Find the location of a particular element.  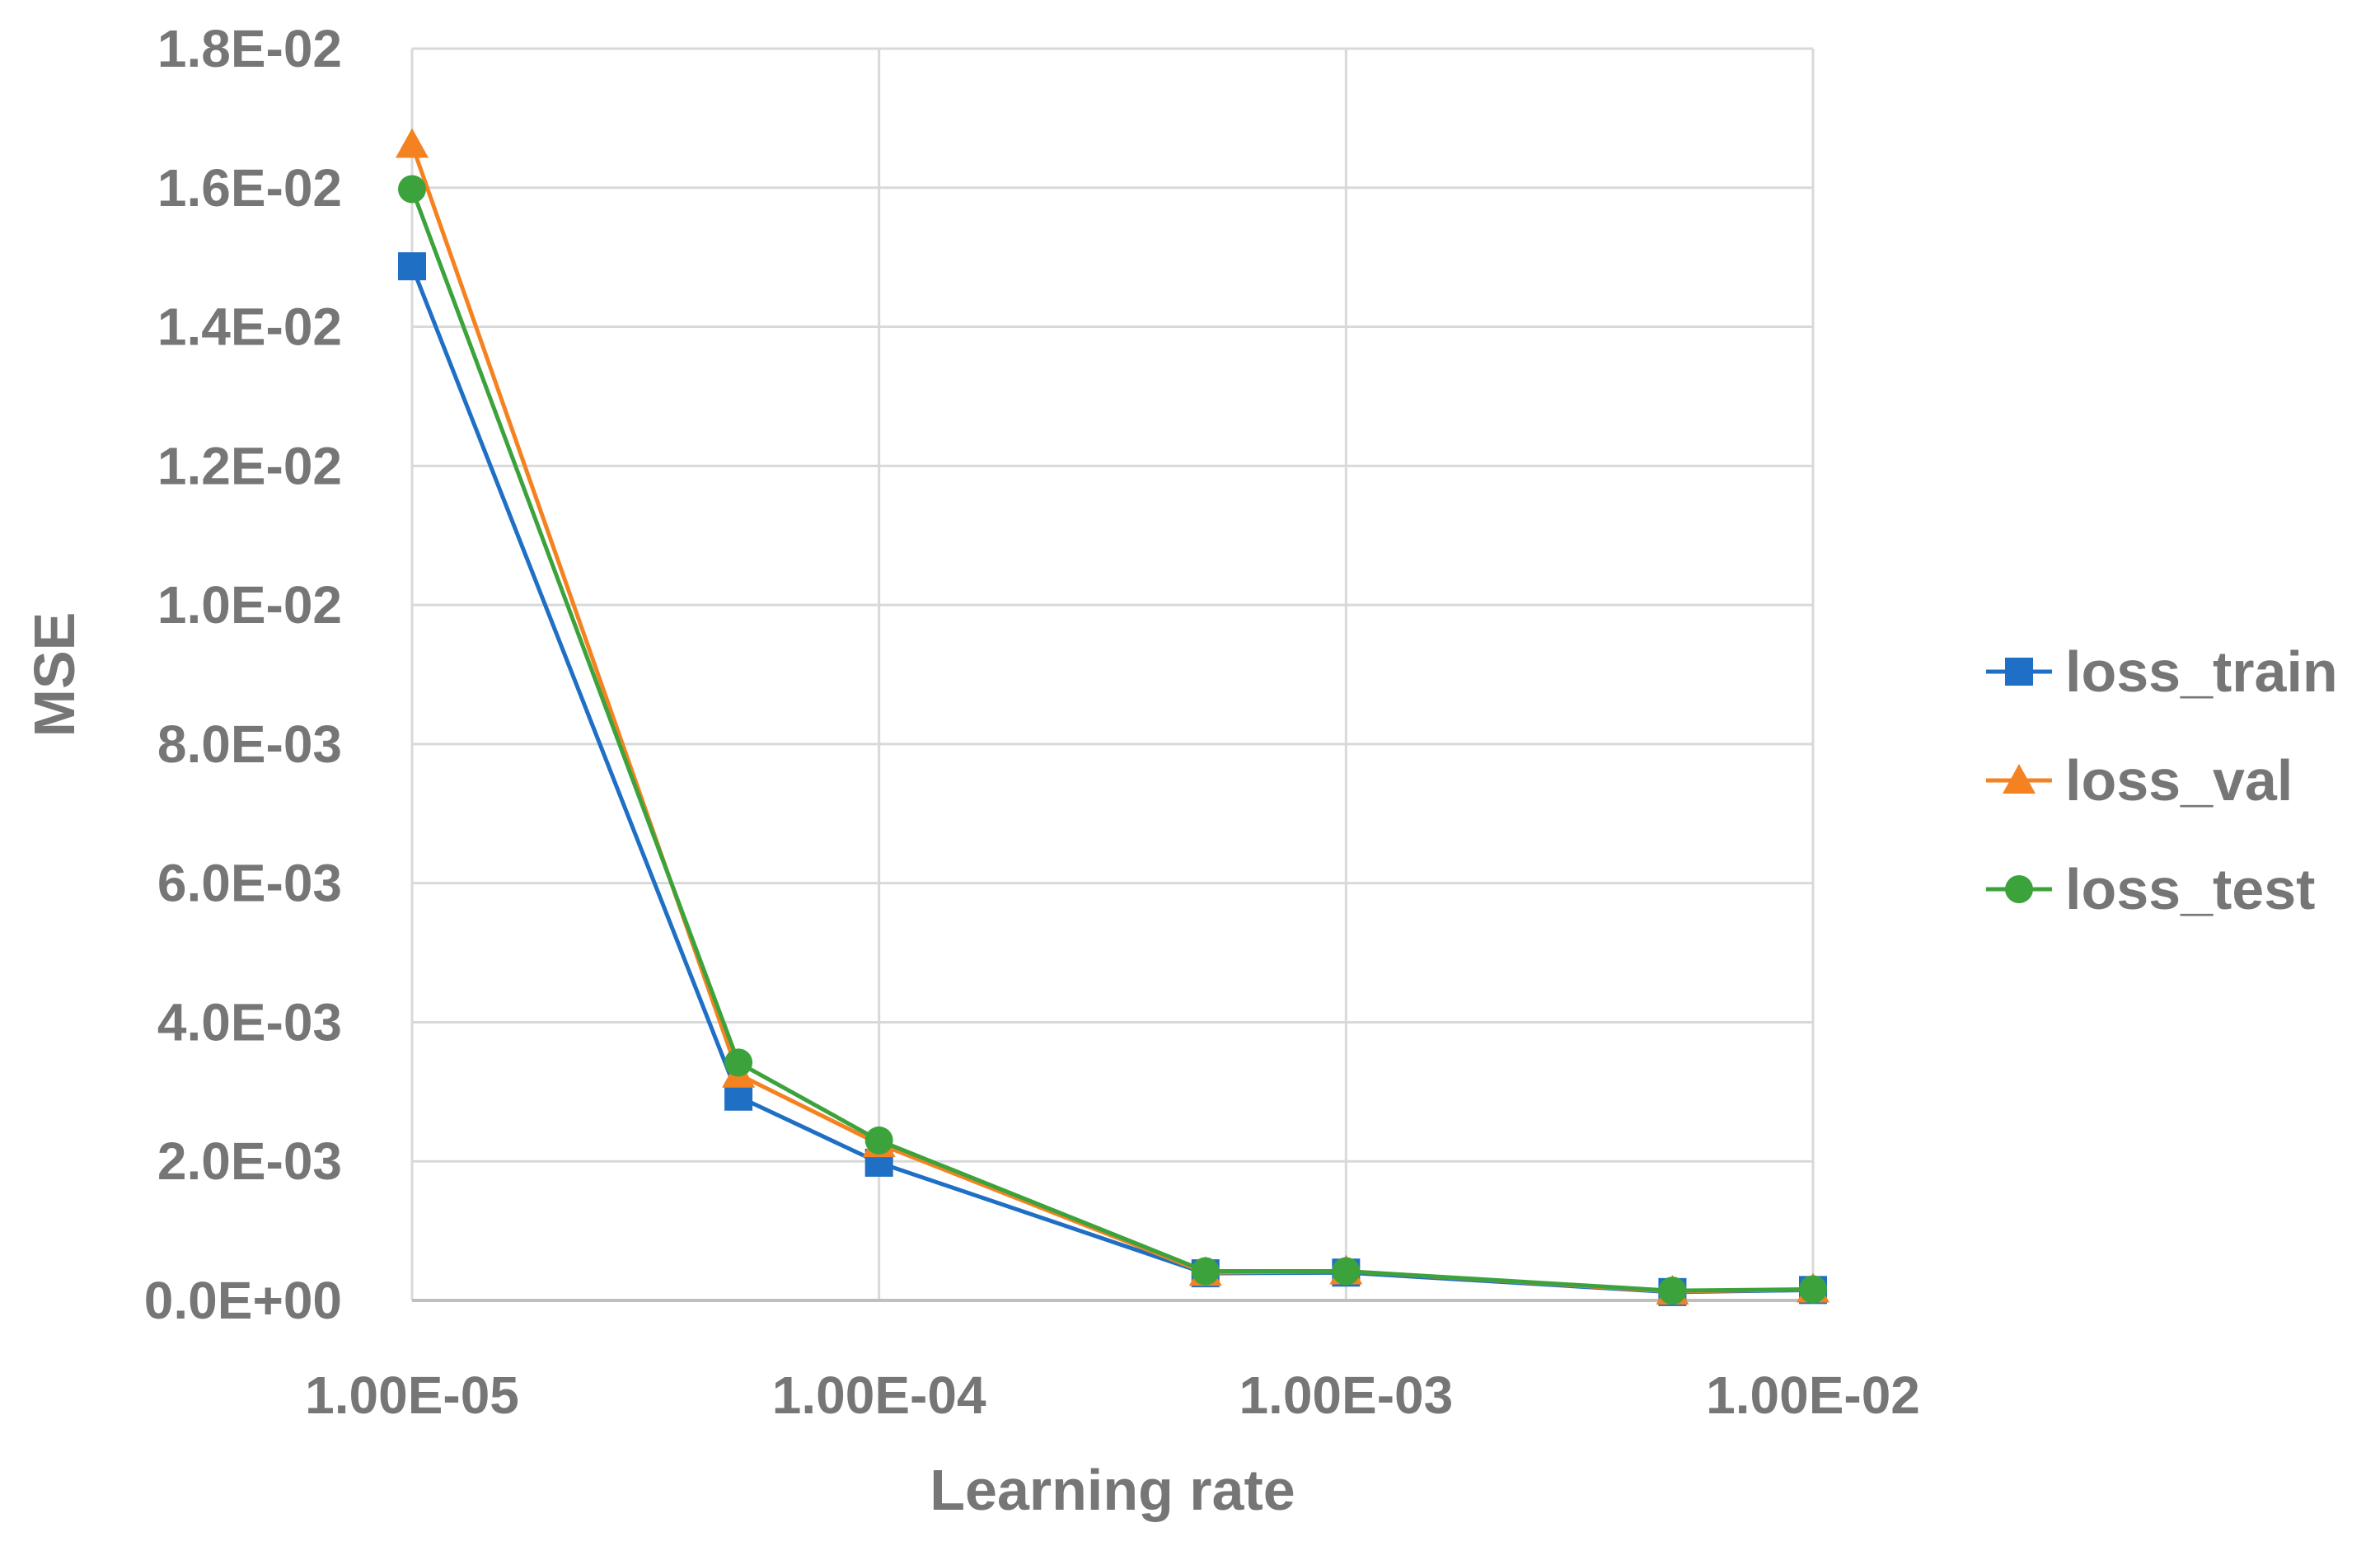

y-tick-label: 1.6E-02 is located at coordinates (249, 188).